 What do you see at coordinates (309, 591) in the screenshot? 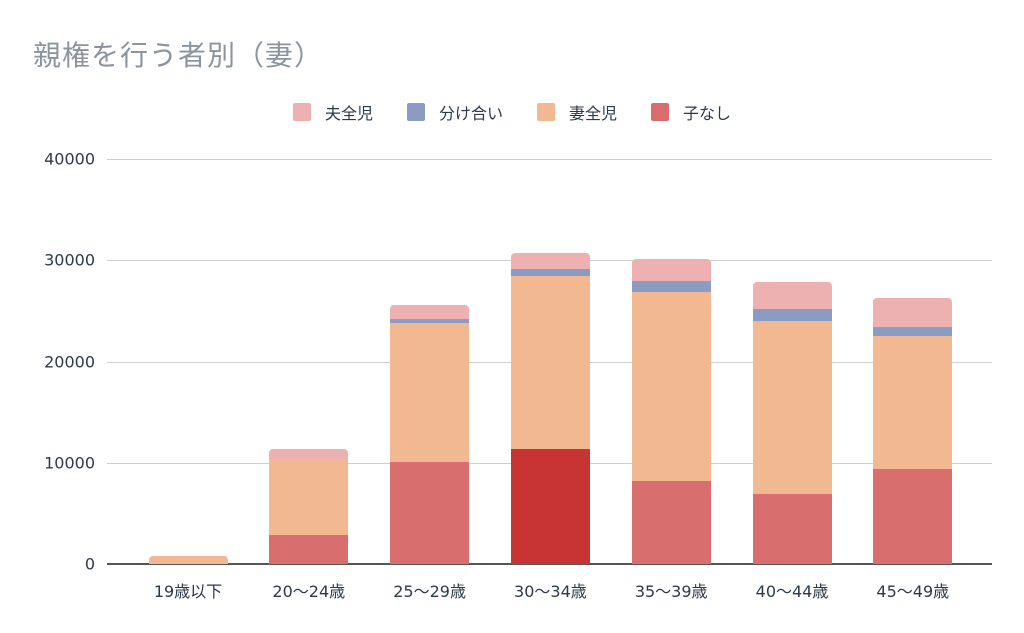
I see `x-tick-label: 20〜24歳` at bounding box center [309, 591].